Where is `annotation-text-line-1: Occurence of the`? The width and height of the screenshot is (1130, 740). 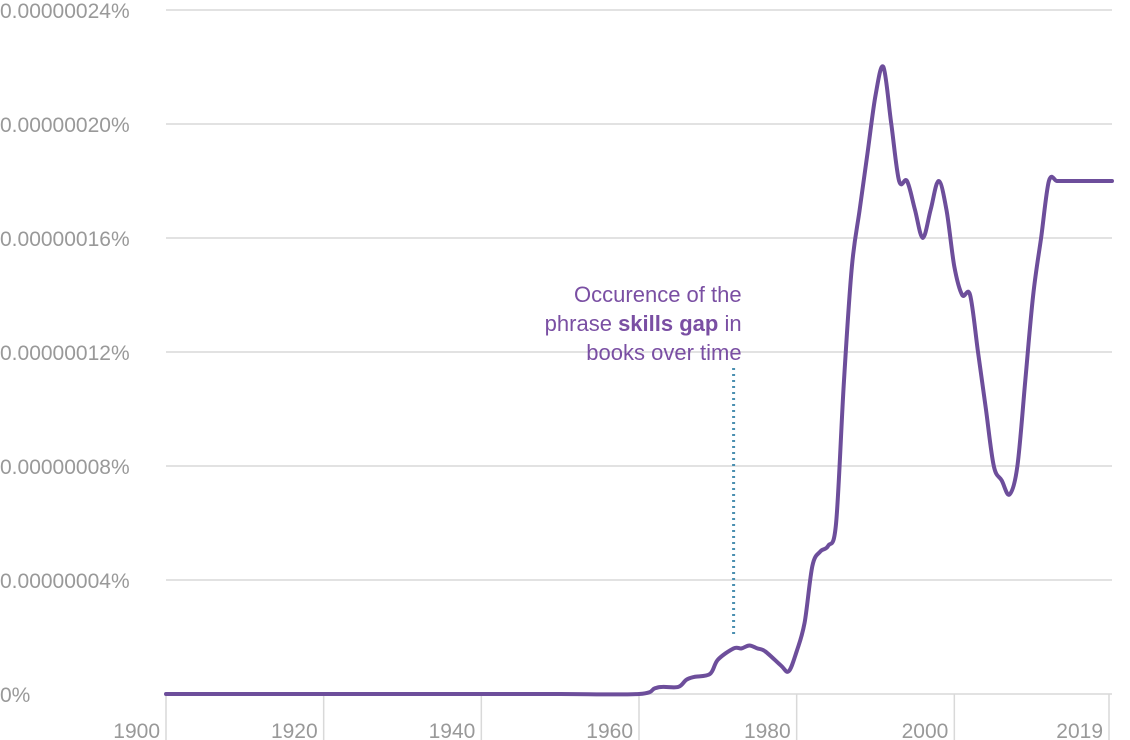 annotation-text-line-1: Occurence of the is located at coordinates (658, 294).